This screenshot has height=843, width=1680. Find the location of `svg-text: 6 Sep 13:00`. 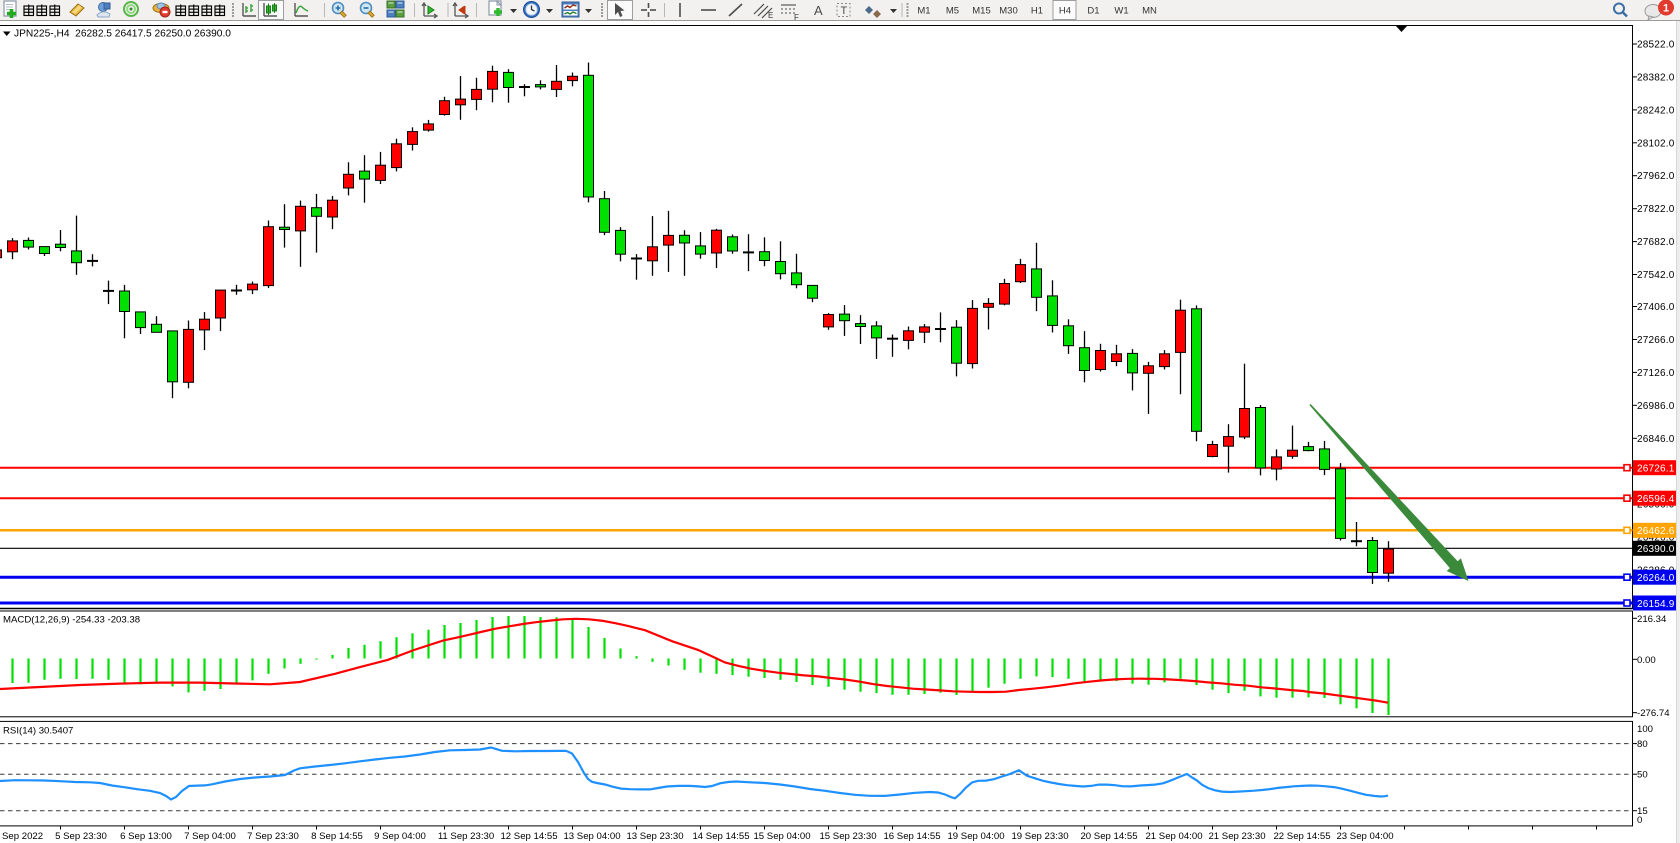

svg-text: 6 Sep 13:00 is located at coordinates (146, 836).